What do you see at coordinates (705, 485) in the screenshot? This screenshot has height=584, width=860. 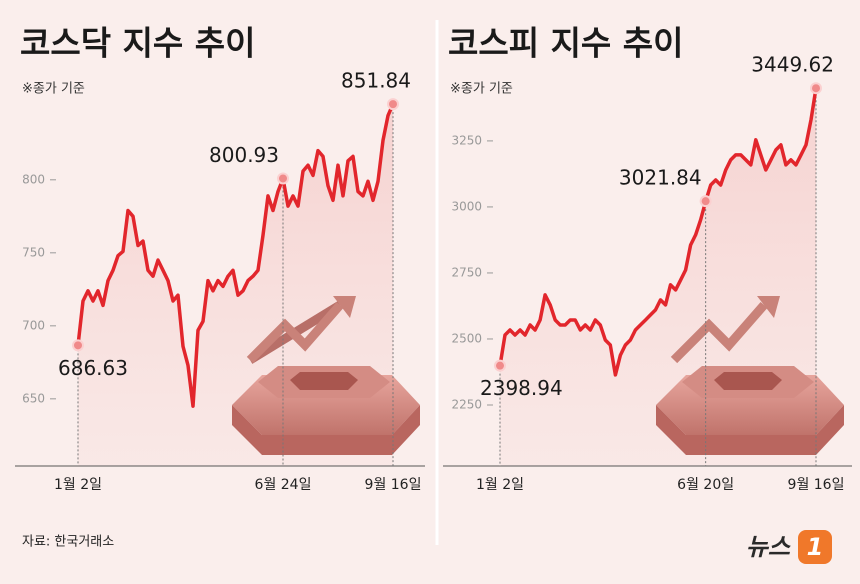 I see `x-tick-label: 6월 20일` at bounding box center [705, 485].